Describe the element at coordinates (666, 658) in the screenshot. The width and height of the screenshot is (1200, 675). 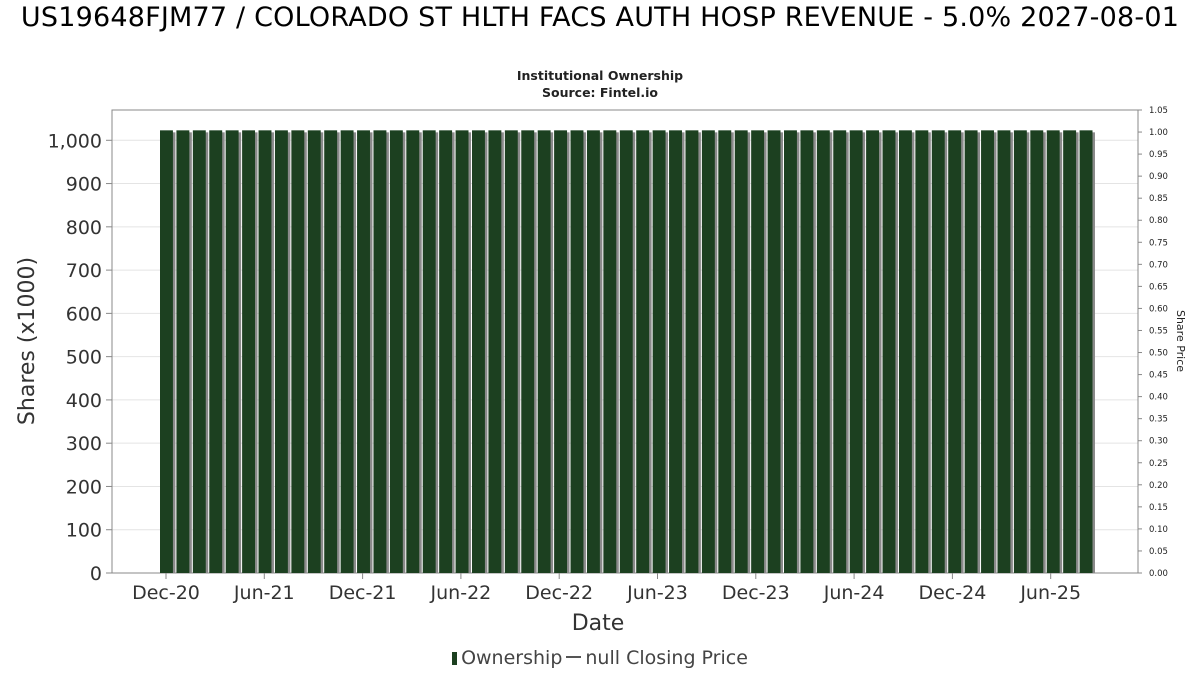
I see `price-legend-label: null Closing Price` at that location.